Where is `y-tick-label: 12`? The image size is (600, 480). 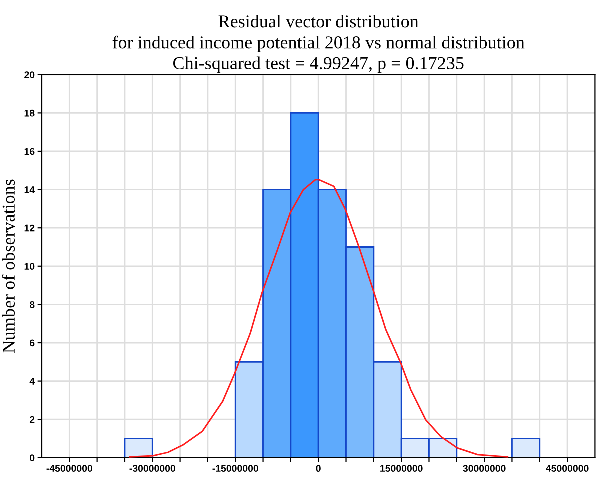
y-tick-label: 12 is located at coordinates (29, 228).